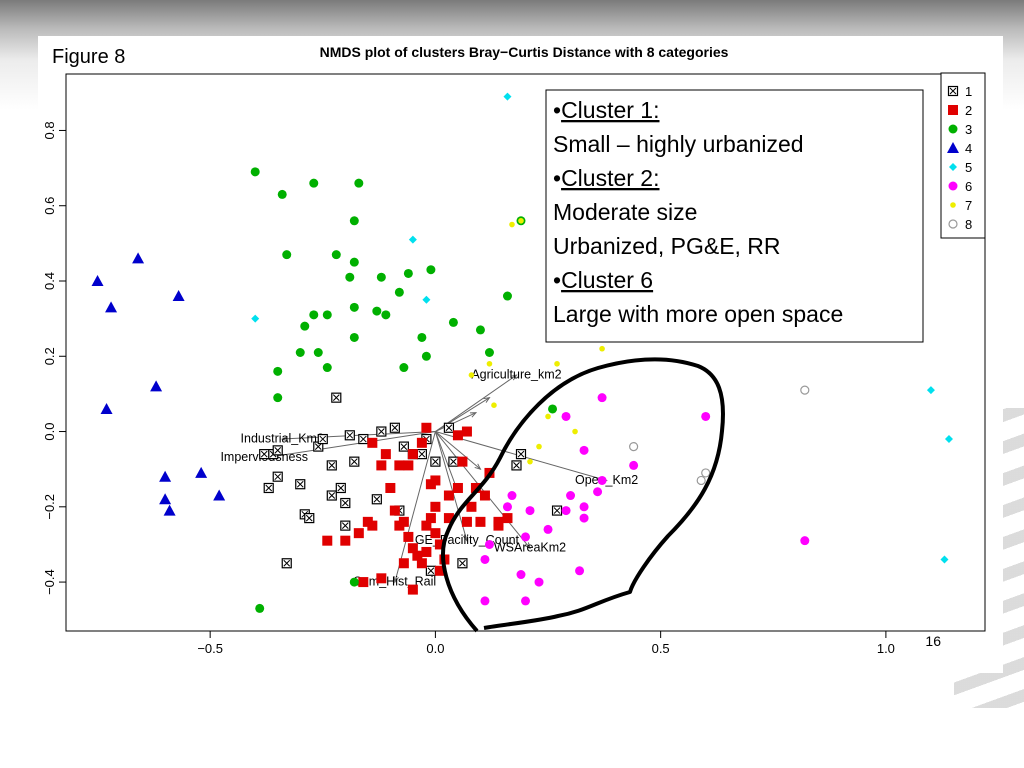 This screenshot has height=768, width=1024. Describe the element at coordinates (968, 167) in the screenshot. I see `legend-label: 5` at that location.